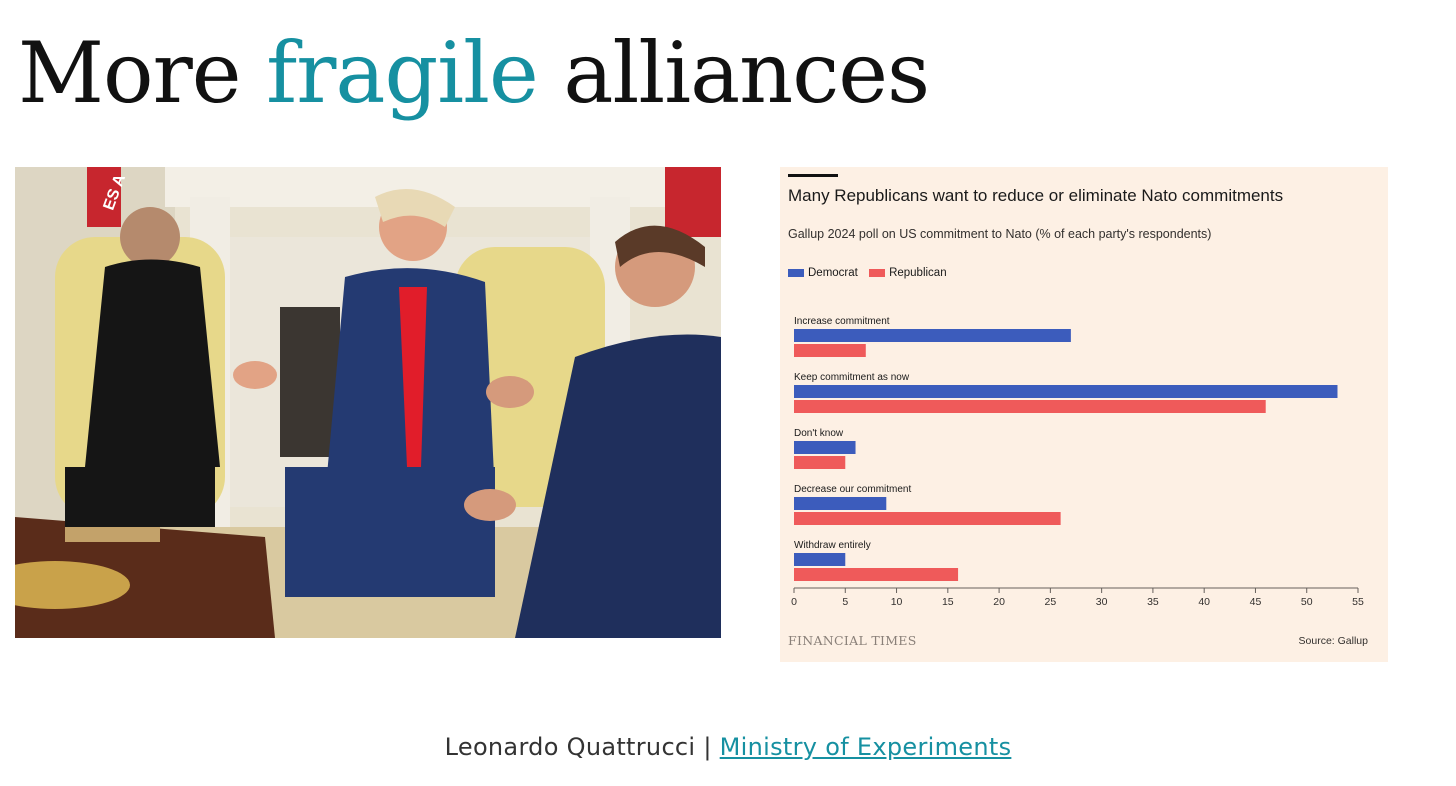  I want to click on ministry-of-experiments-link: Ministry of Experiments, so click(865, 747).